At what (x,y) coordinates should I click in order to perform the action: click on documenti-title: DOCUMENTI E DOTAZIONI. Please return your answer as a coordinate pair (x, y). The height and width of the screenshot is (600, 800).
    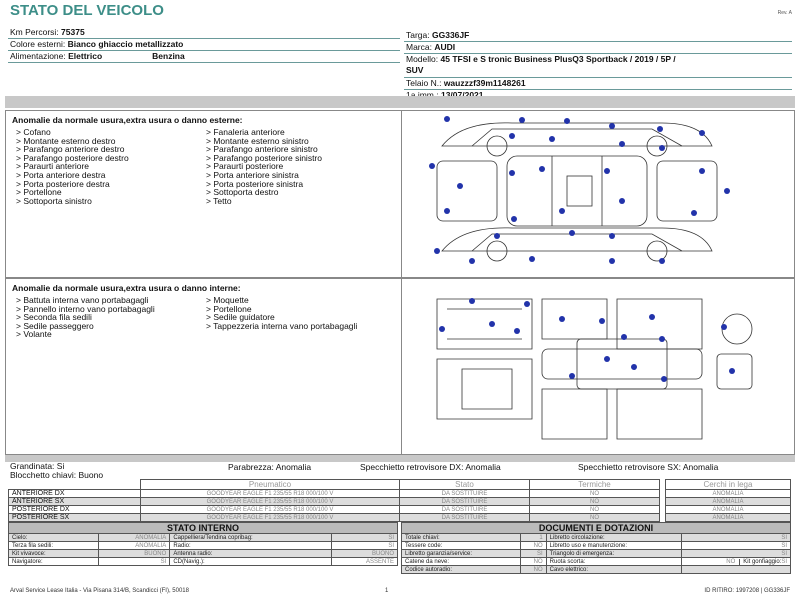
    Looking at the image, I should click on (596, 528).